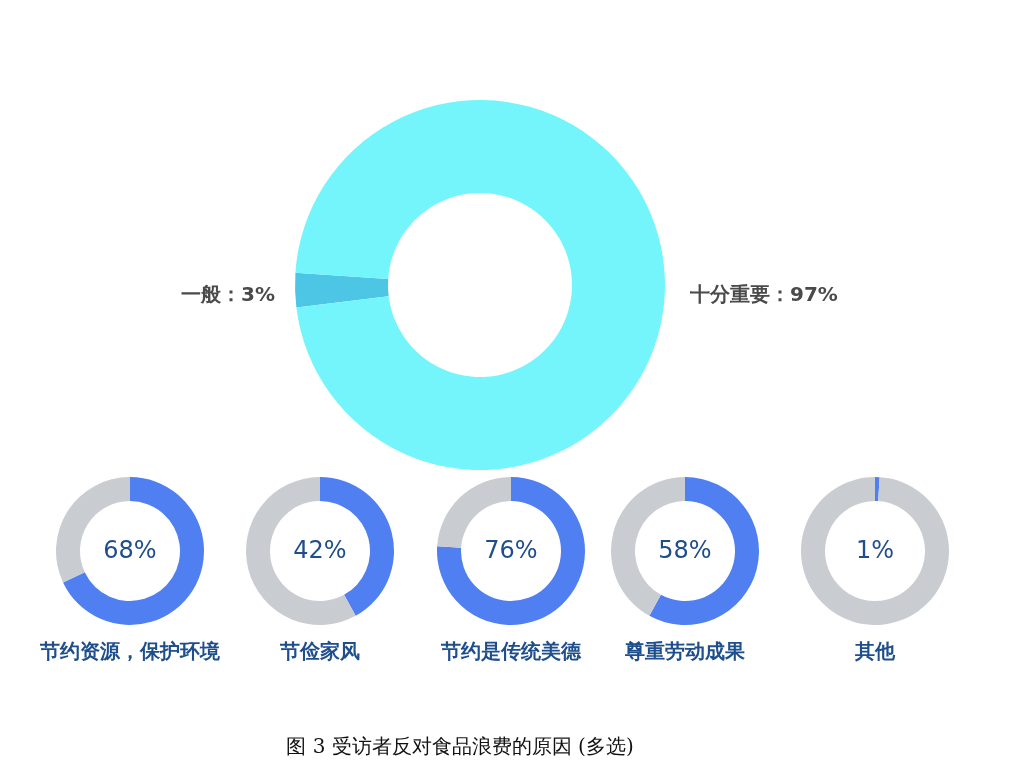 Image resolution: width=1020 pixels, height=774 pixels. What do you see at coordinates (129, 651) in the screenshot?
I see `text: 节约资源，保护环境` at bounding box center [129, 651].